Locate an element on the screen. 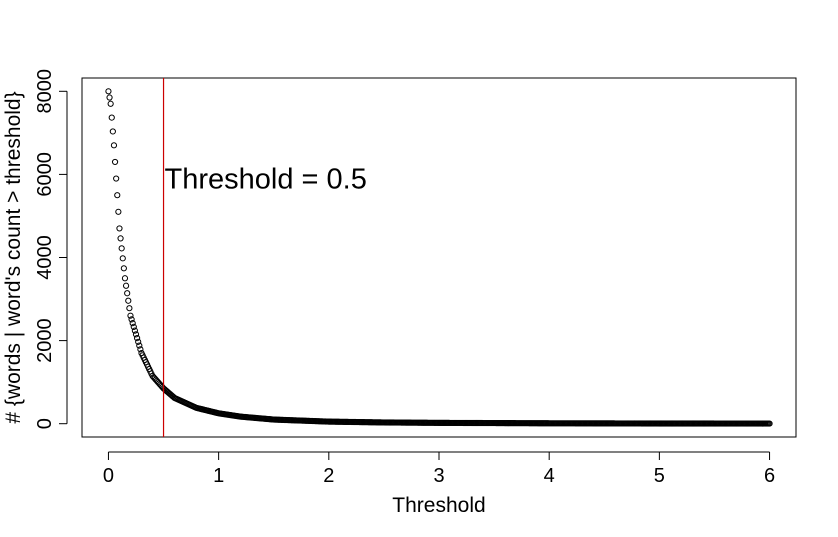  y-axis: 0 2000 4000 6000 8000 is located at coordinates (51, 249).